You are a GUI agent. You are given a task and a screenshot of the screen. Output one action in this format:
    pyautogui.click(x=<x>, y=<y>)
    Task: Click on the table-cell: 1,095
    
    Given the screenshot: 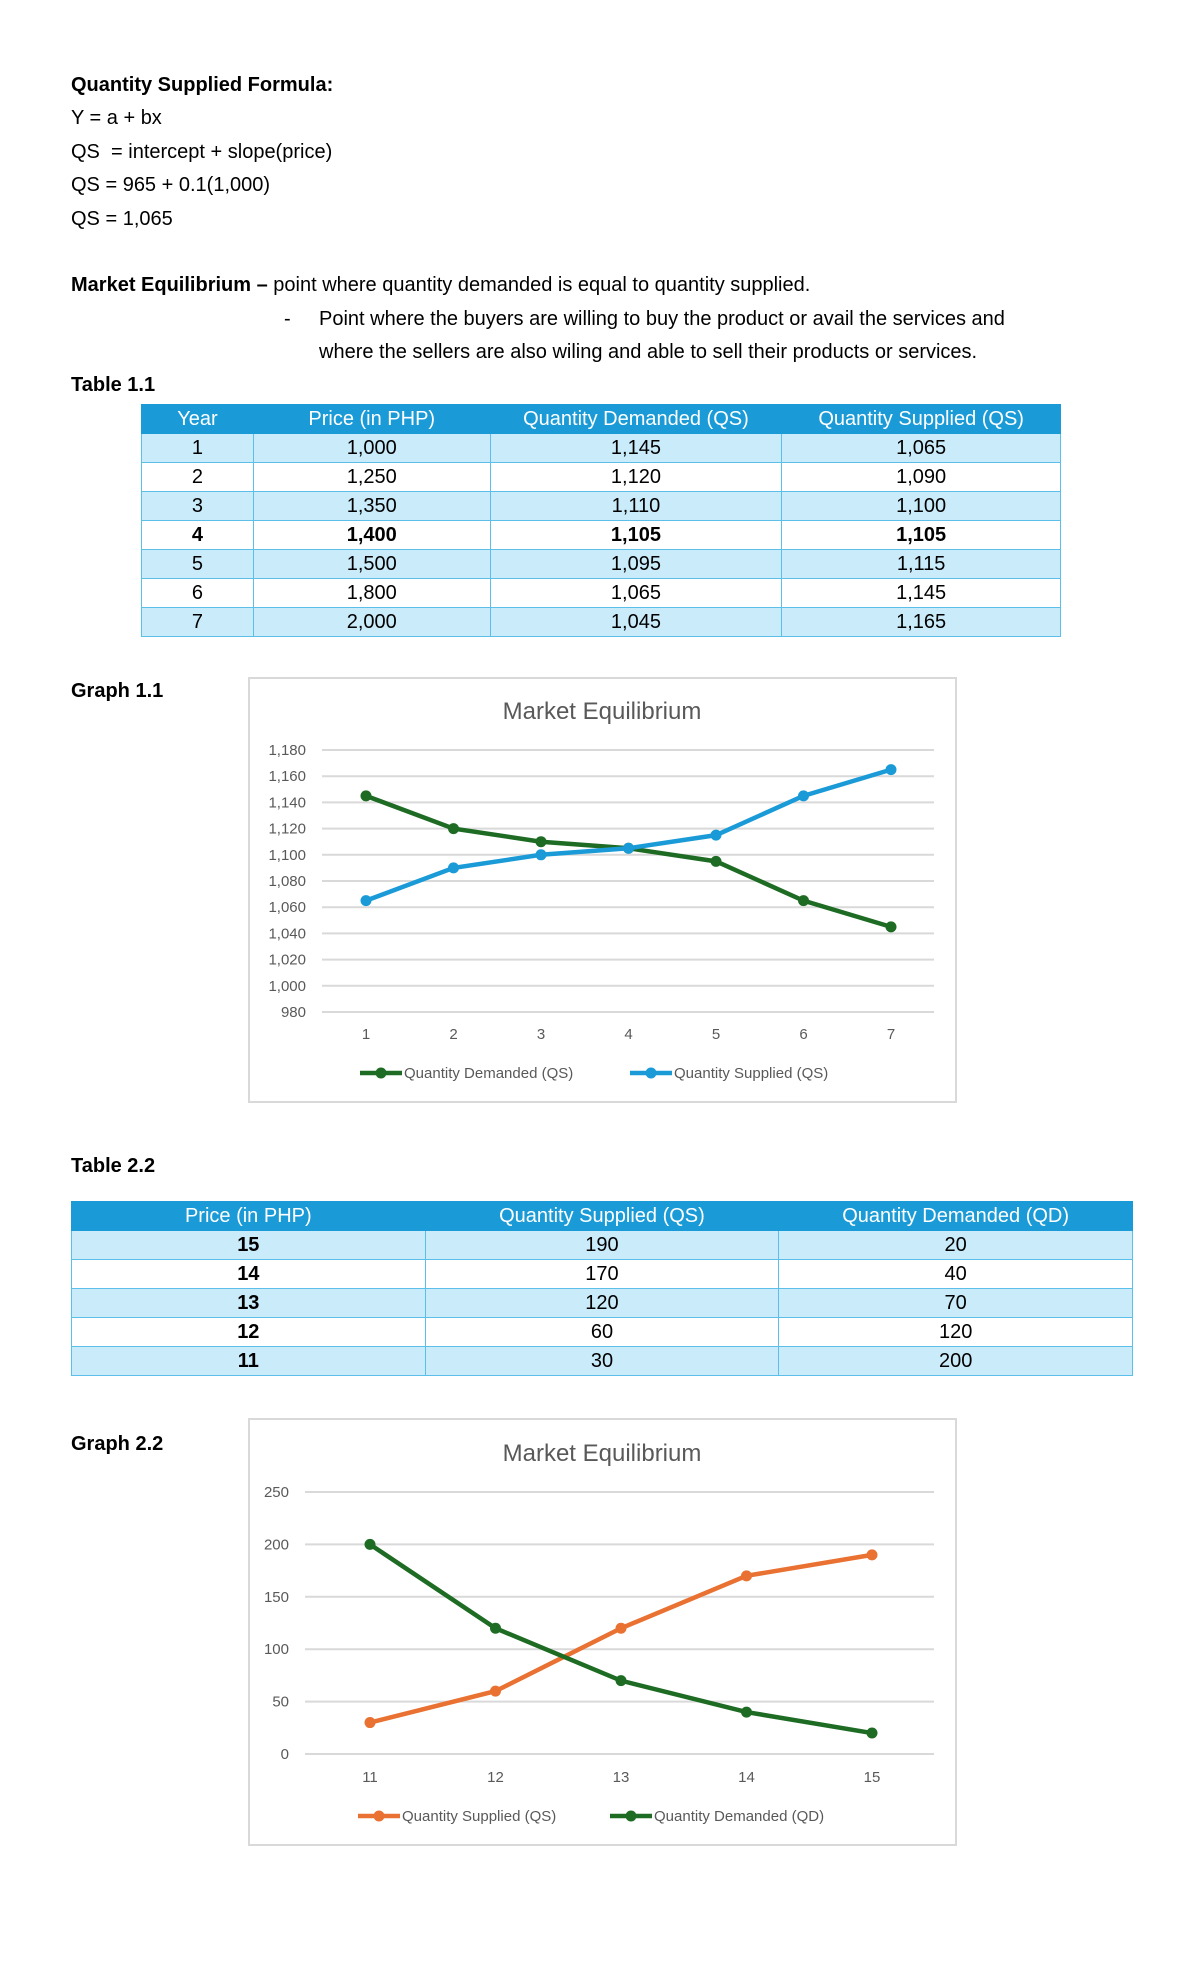 What is the action you would take?
    pyautogui.click(x=636, y=564)
    